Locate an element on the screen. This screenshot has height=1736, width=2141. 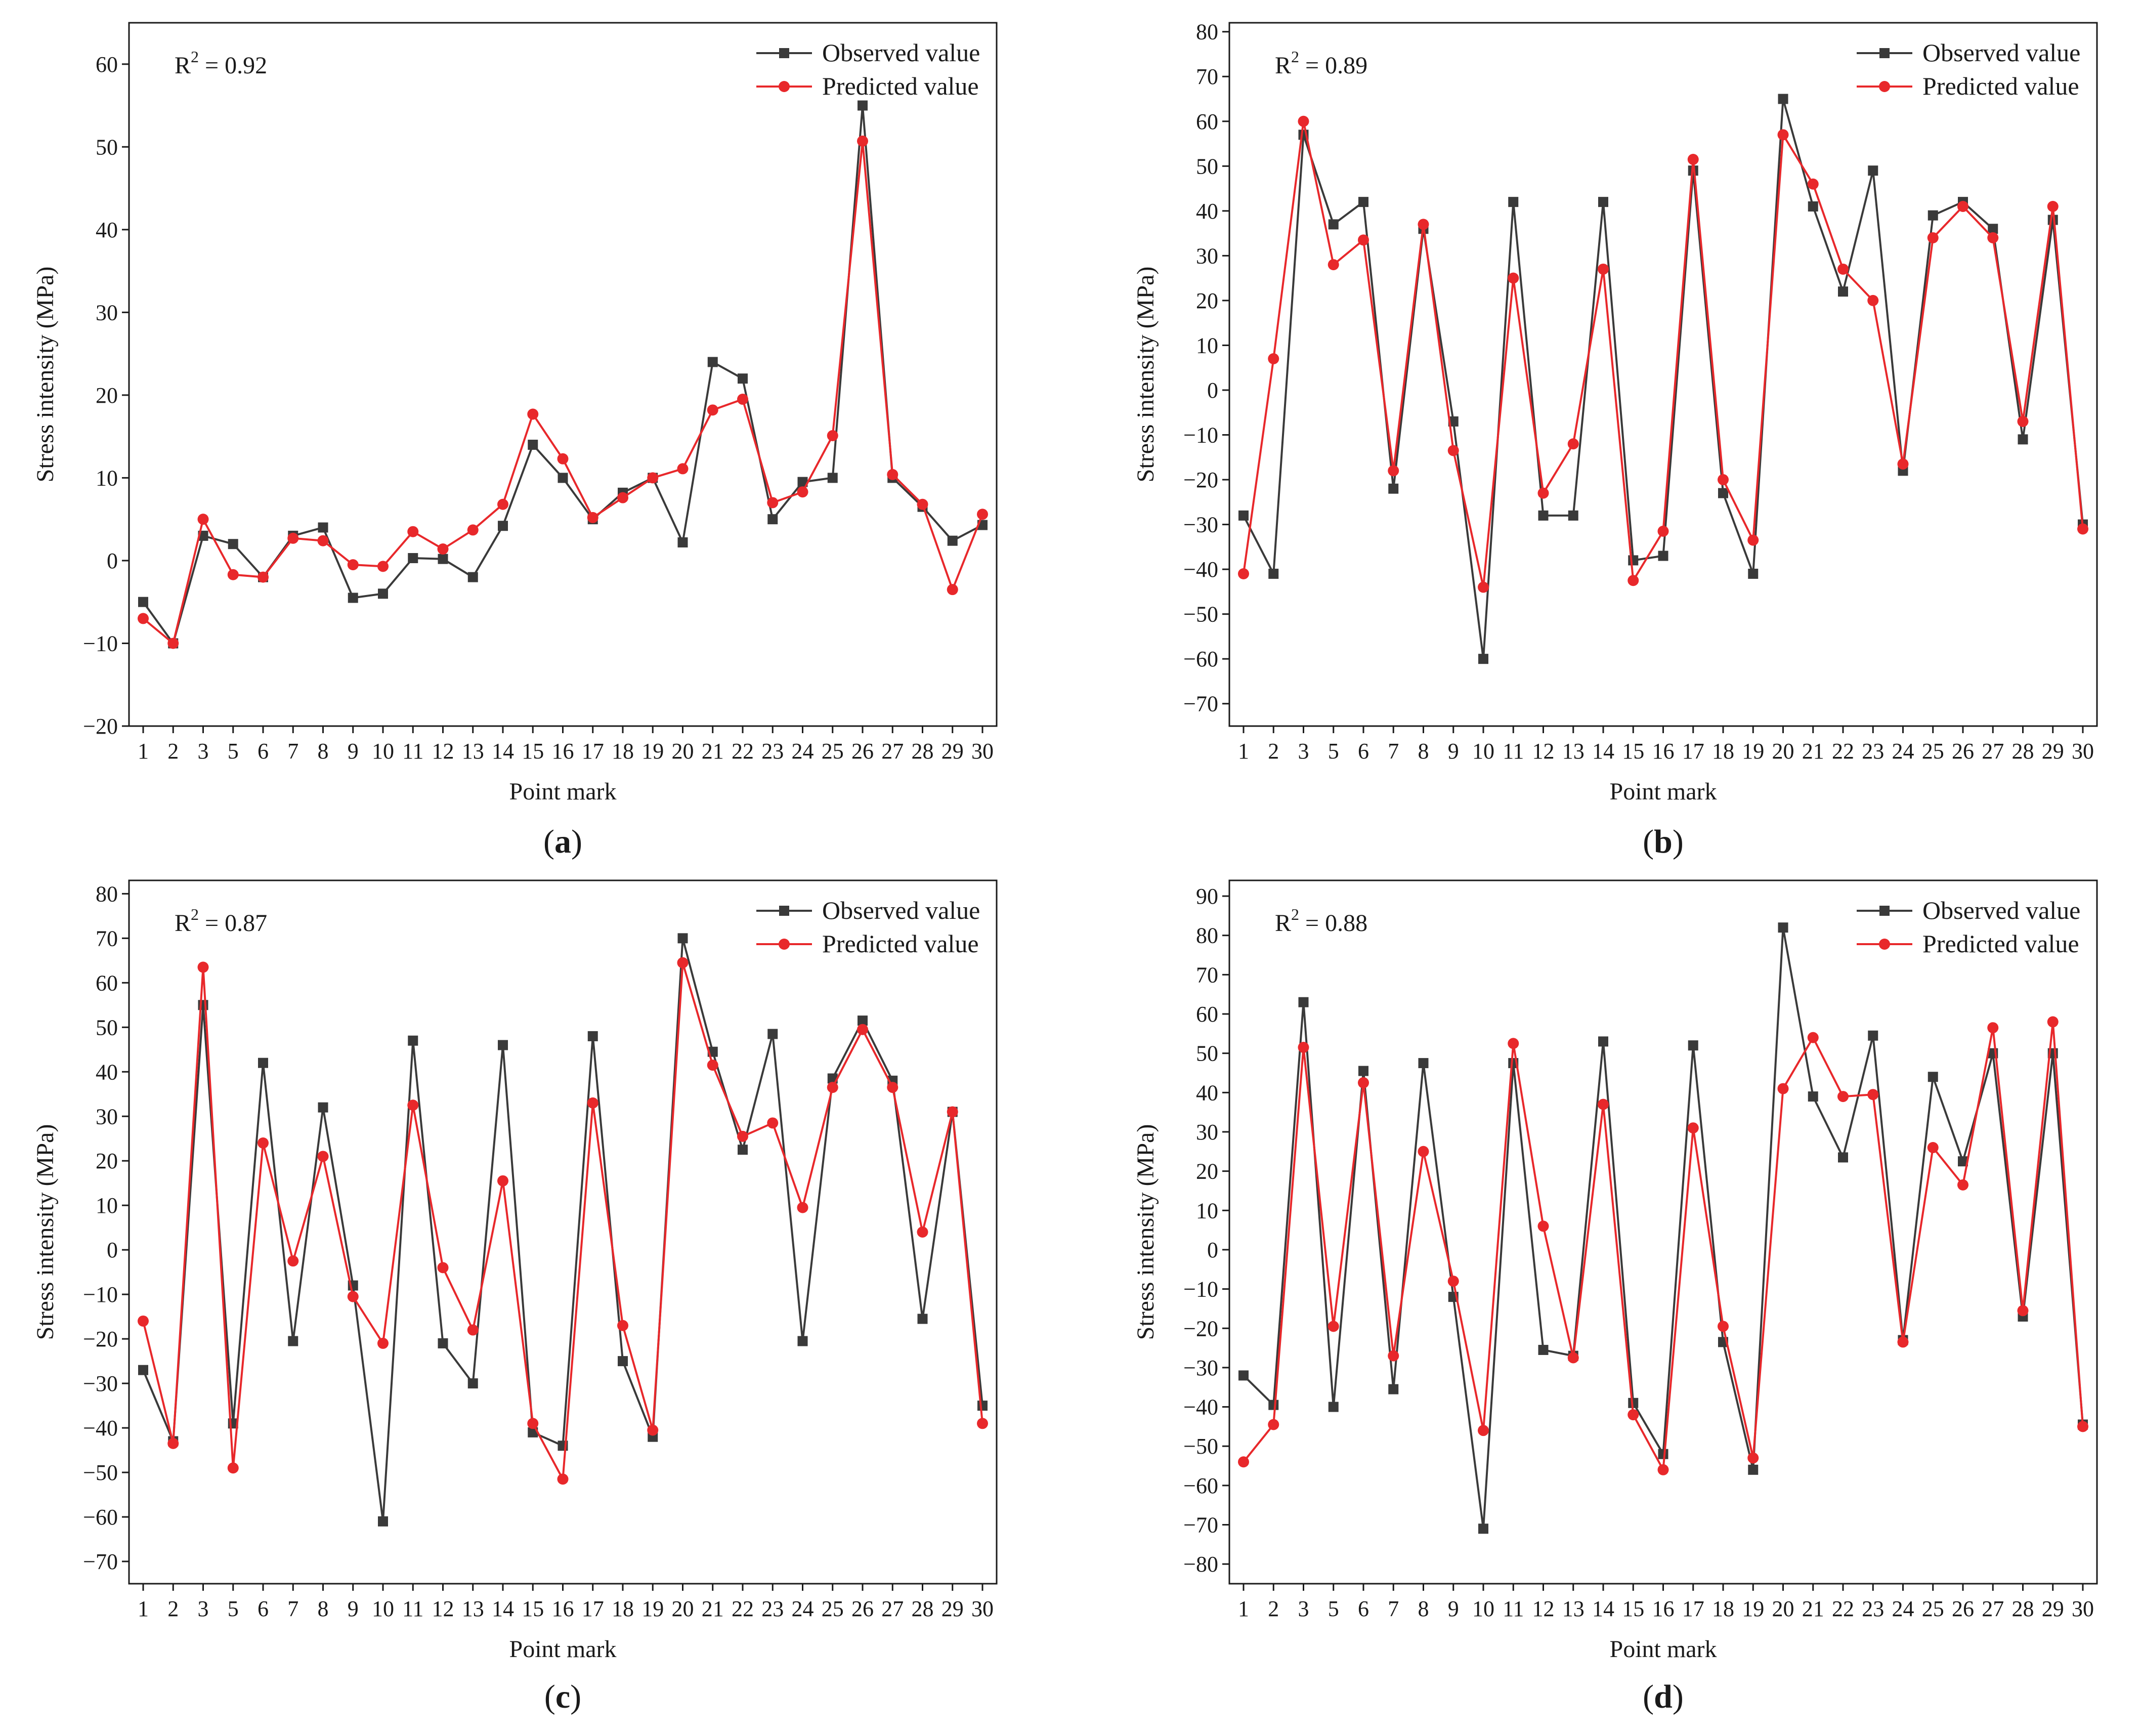
panel-paren-close: ) is located at coordinates (1678, 841).